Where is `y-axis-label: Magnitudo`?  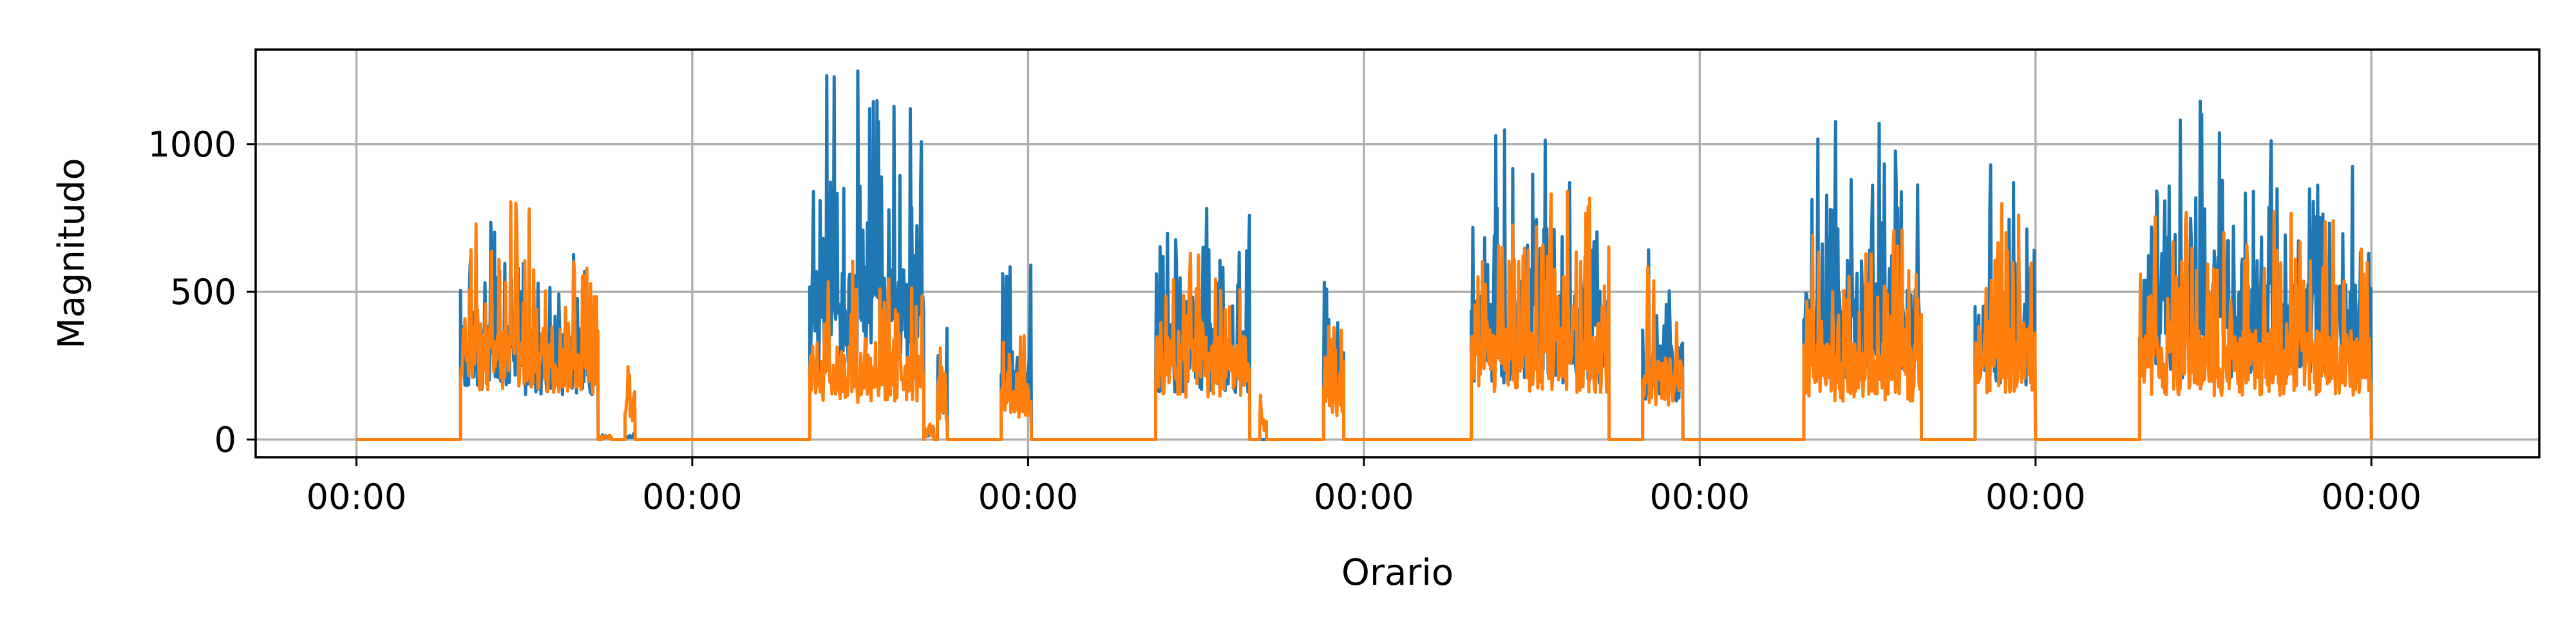 y-axis-label: Magnitudo is located at coordinates (72, 254).